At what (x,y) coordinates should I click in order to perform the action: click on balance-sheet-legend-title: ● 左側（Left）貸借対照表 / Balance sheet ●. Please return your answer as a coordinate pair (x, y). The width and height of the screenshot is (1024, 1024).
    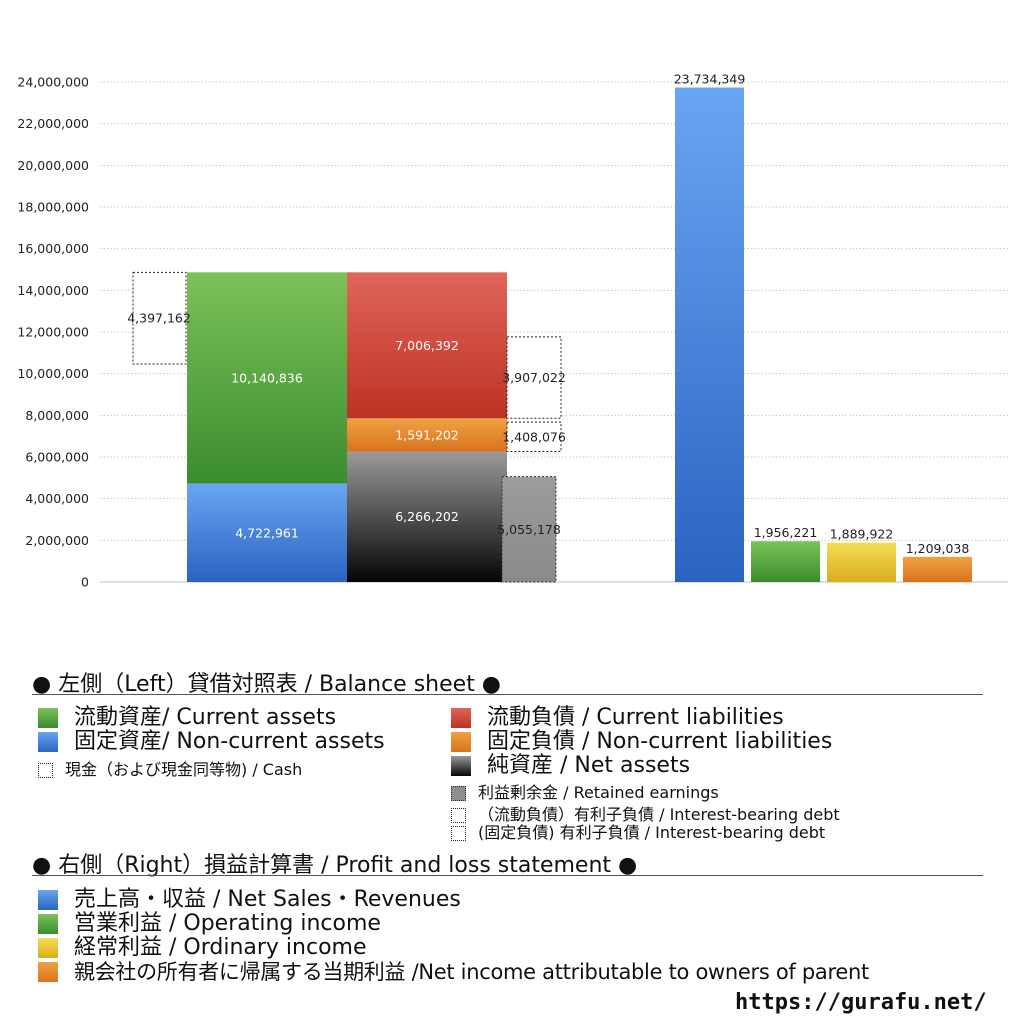
    Looking at the image, I should click on (267, 684).